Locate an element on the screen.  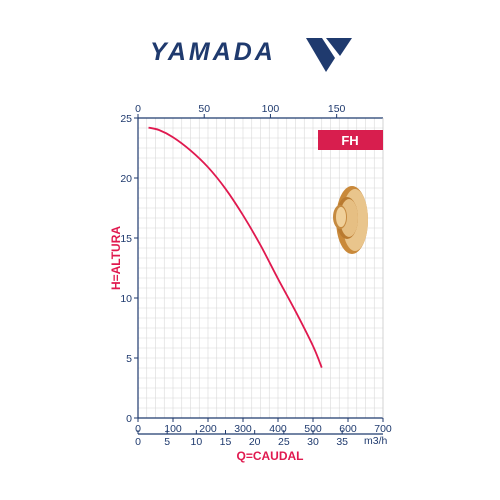
yamada-v-emblem-icon is located at coordinates (329, 55).